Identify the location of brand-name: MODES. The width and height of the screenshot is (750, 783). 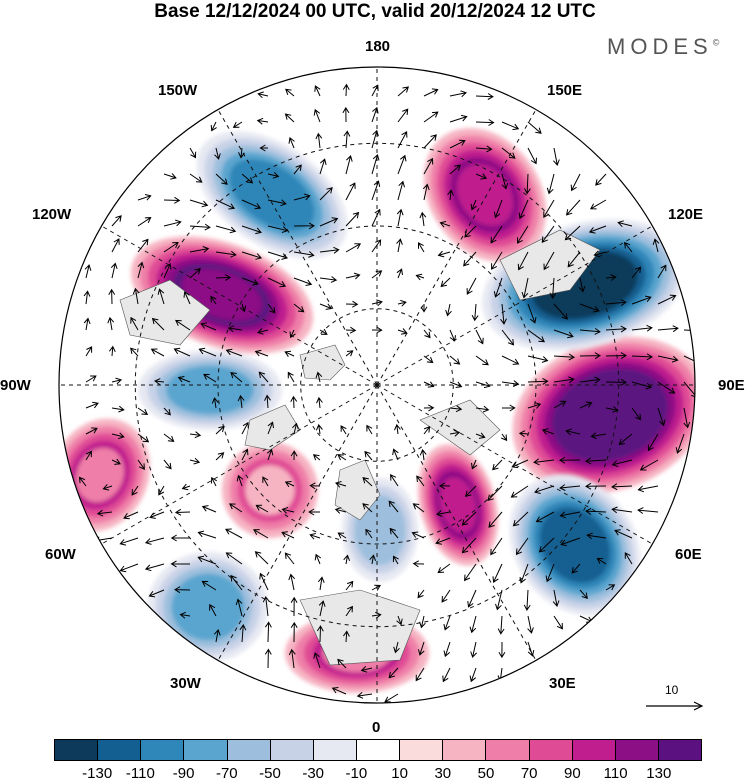
(660, 46).